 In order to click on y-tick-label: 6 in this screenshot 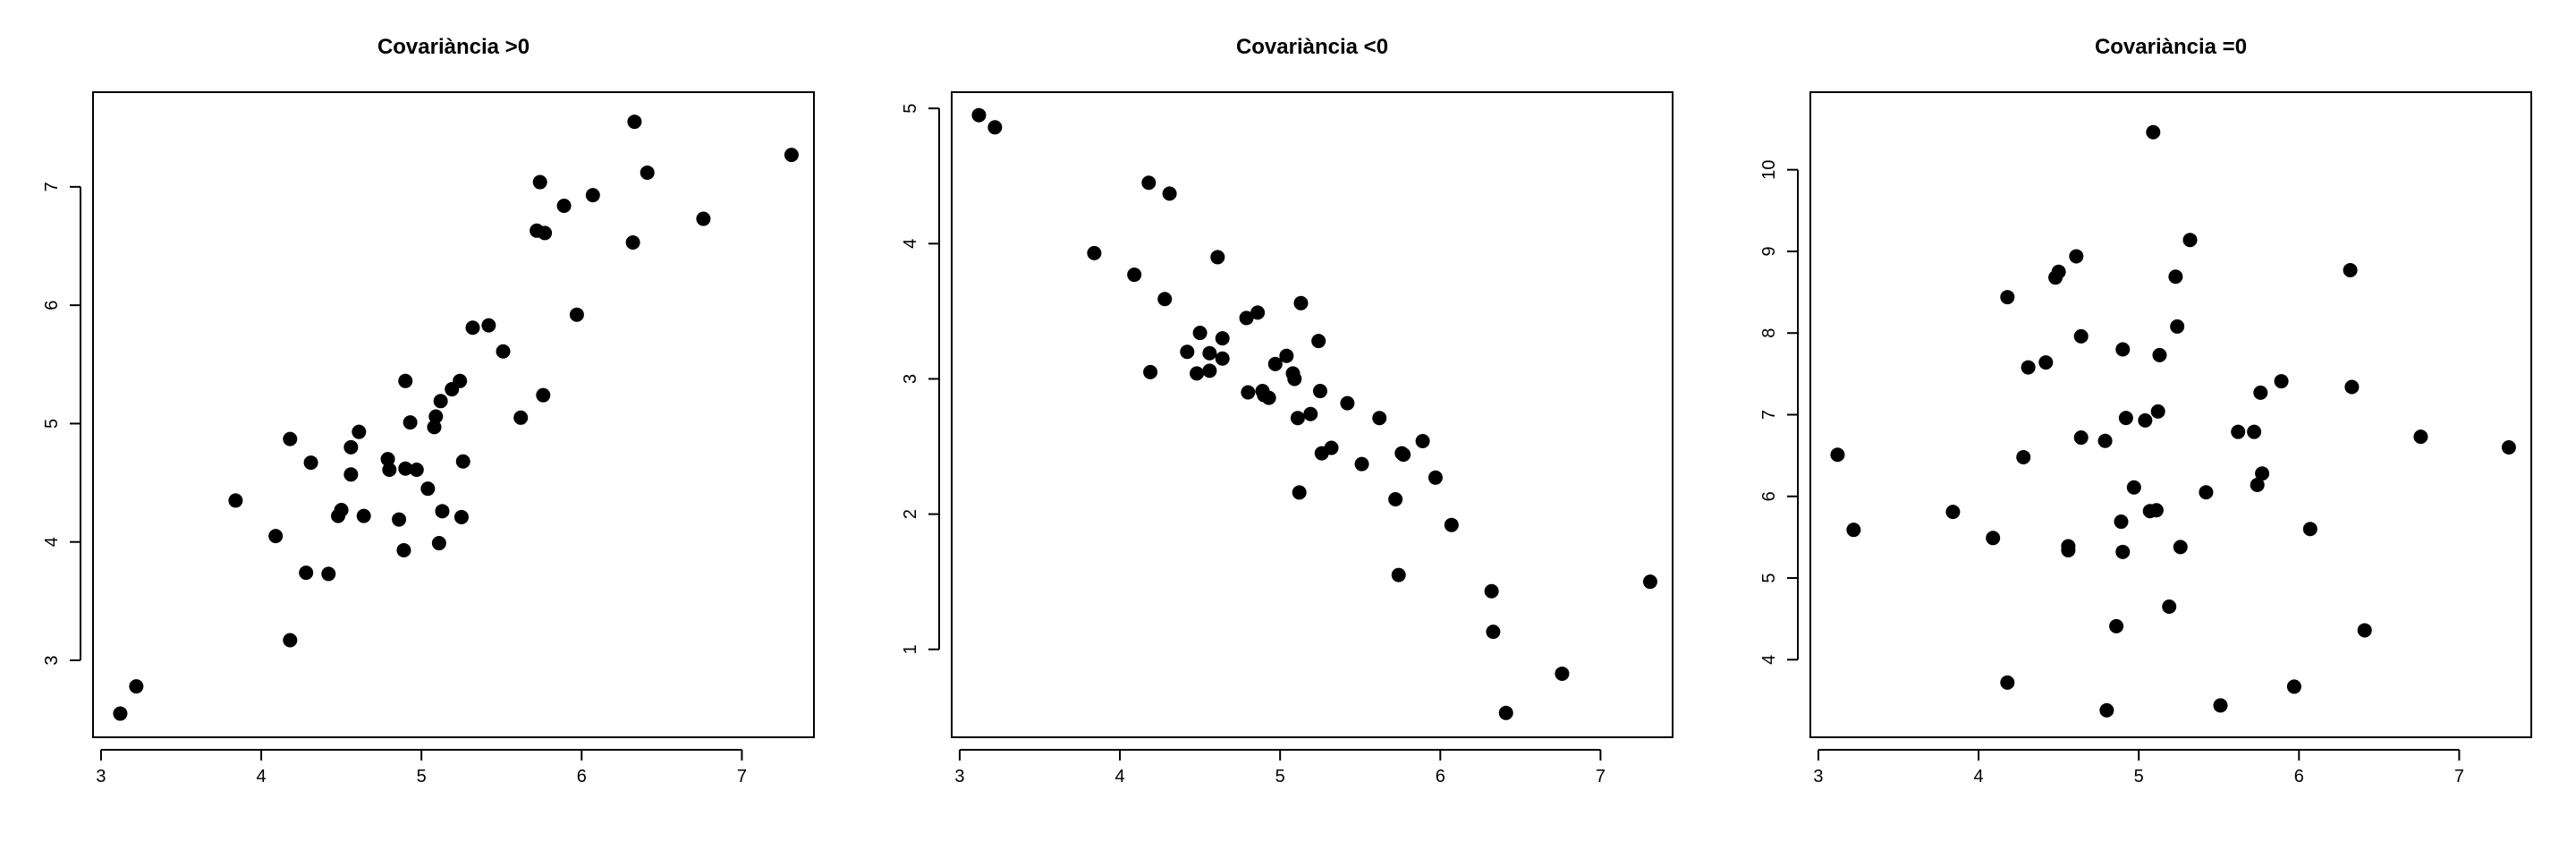, I will do `click(1769, 496)`.